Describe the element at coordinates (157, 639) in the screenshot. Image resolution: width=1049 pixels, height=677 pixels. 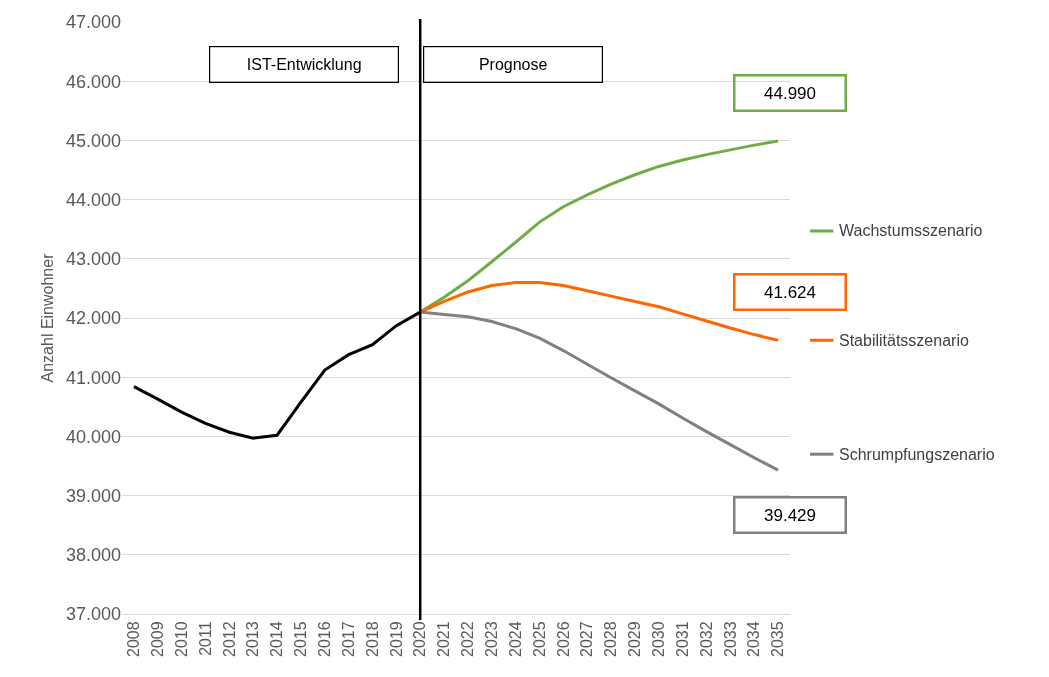
I see `x-tick-label: 2009` at that location.